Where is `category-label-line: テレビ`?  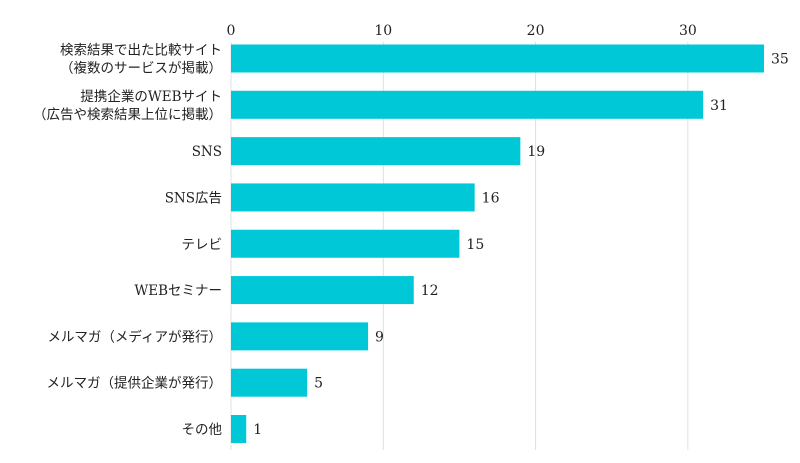
category-label-line: テレビ is located at coordinates (202, 245).